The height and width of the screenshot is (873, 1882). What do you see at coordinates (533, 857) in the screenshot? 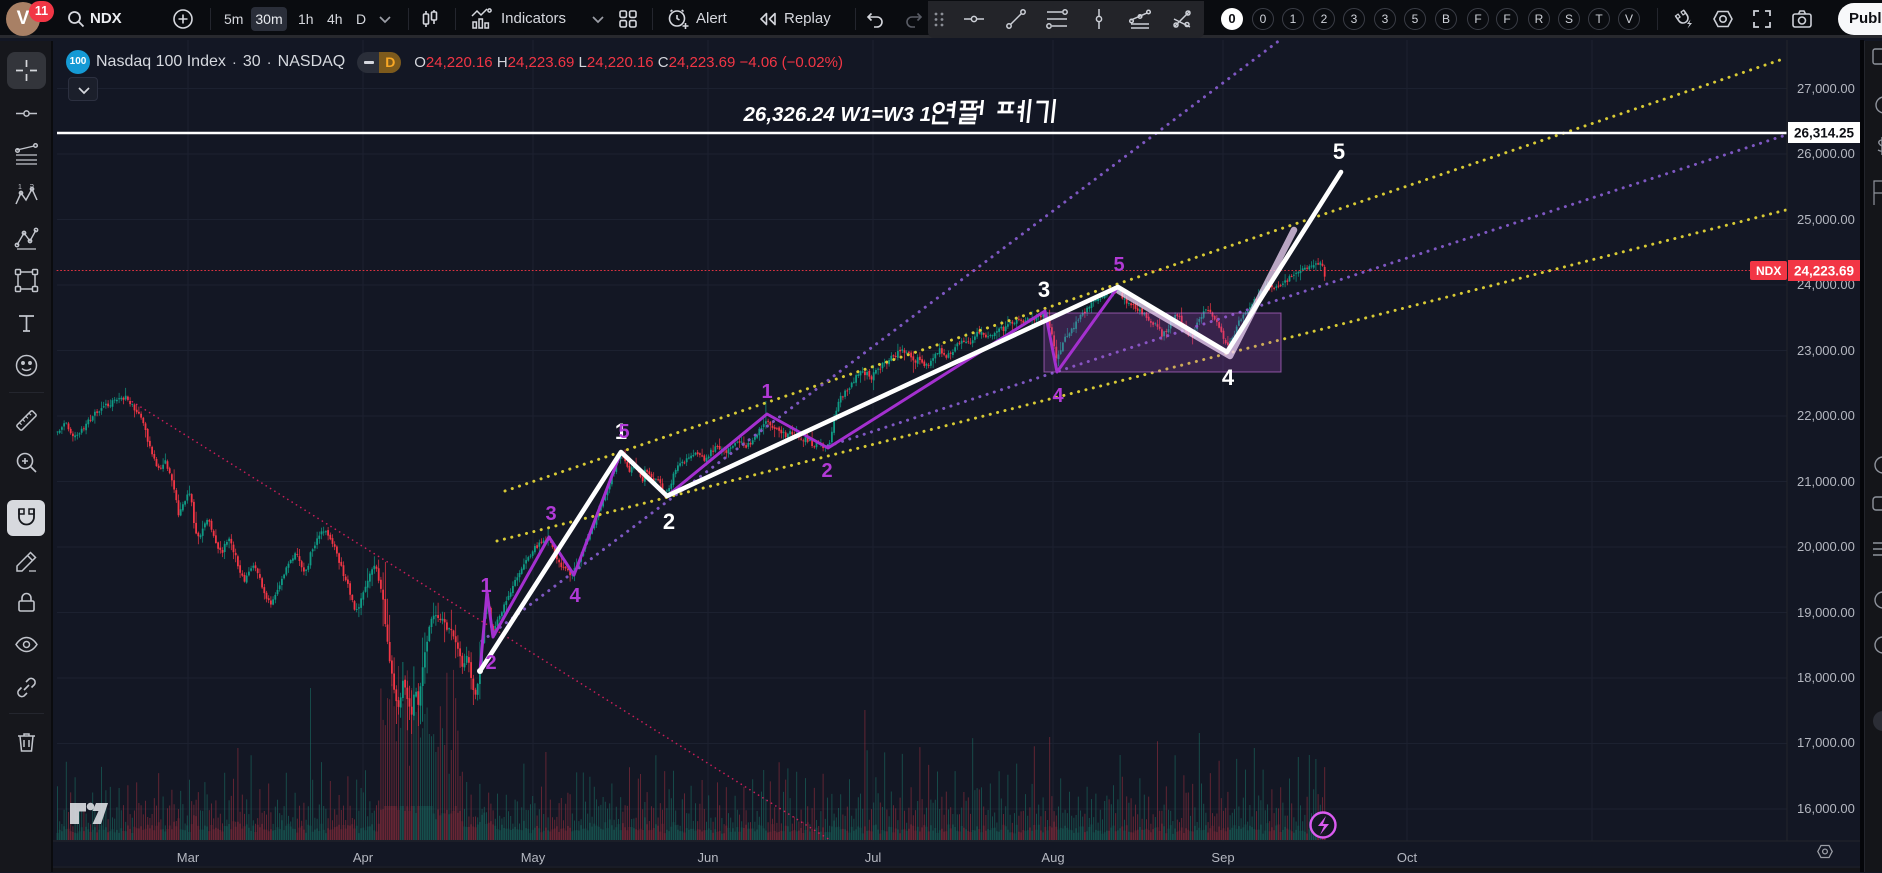
I see `svg-text: May` at bounding box center [533, 857].